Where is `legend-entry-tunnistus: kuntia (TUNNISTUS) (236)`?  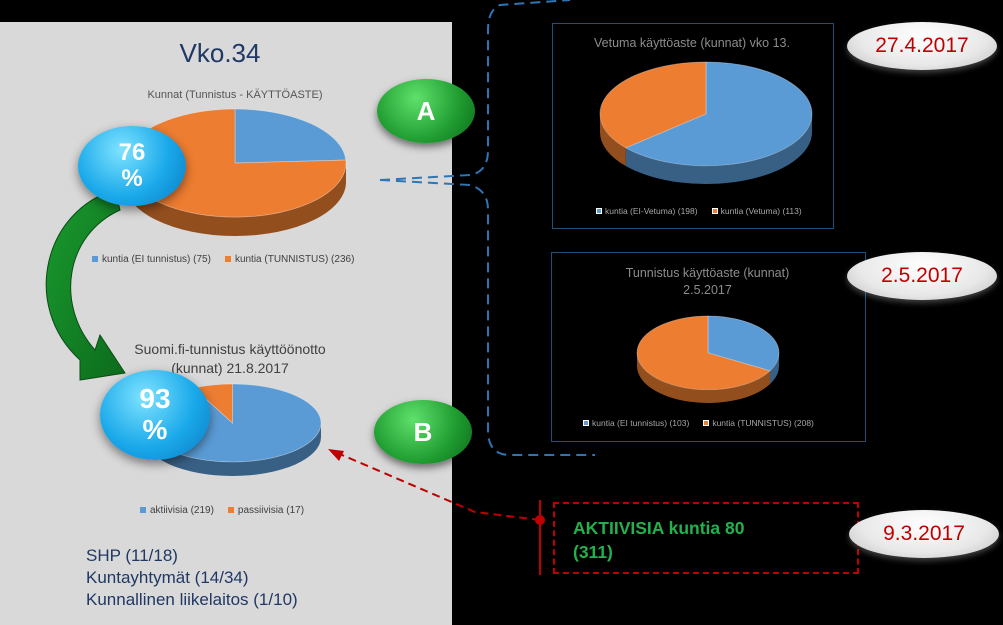 legend-entry-tunnistus: kuntia (TUNNISTUS) (236) is located at coordinates (289, 259).